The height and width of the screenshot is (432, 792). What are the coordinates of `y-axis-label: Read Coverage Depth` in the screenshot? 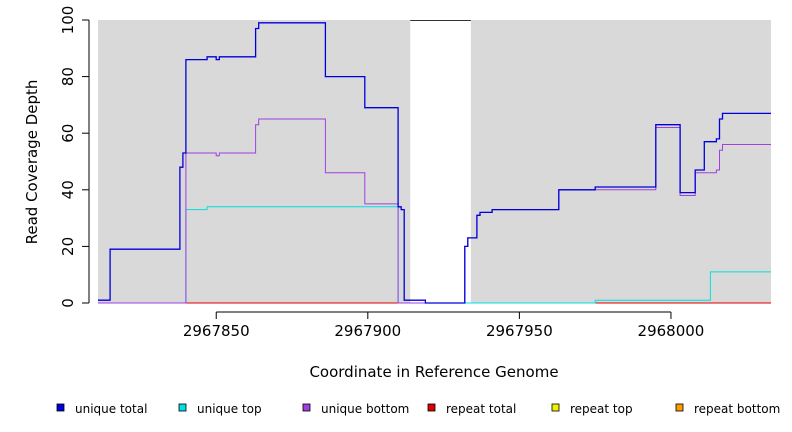 It's located at (32, 162).